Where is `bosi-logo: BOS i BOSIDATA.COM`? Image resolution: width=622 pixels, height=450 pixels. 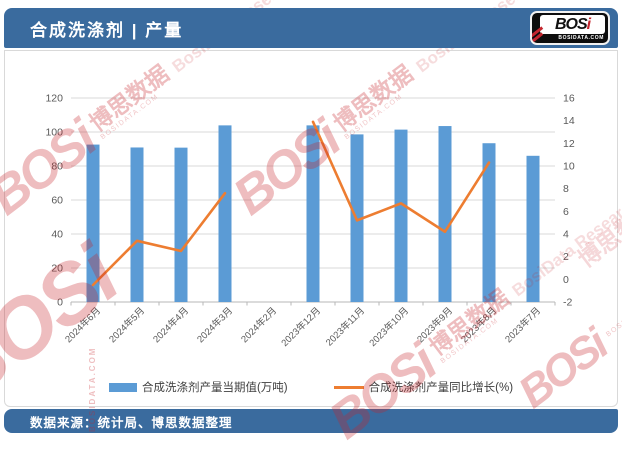
bosi-logo: BOS i BOSIDATA.COM is located at coordinates (570, 28).